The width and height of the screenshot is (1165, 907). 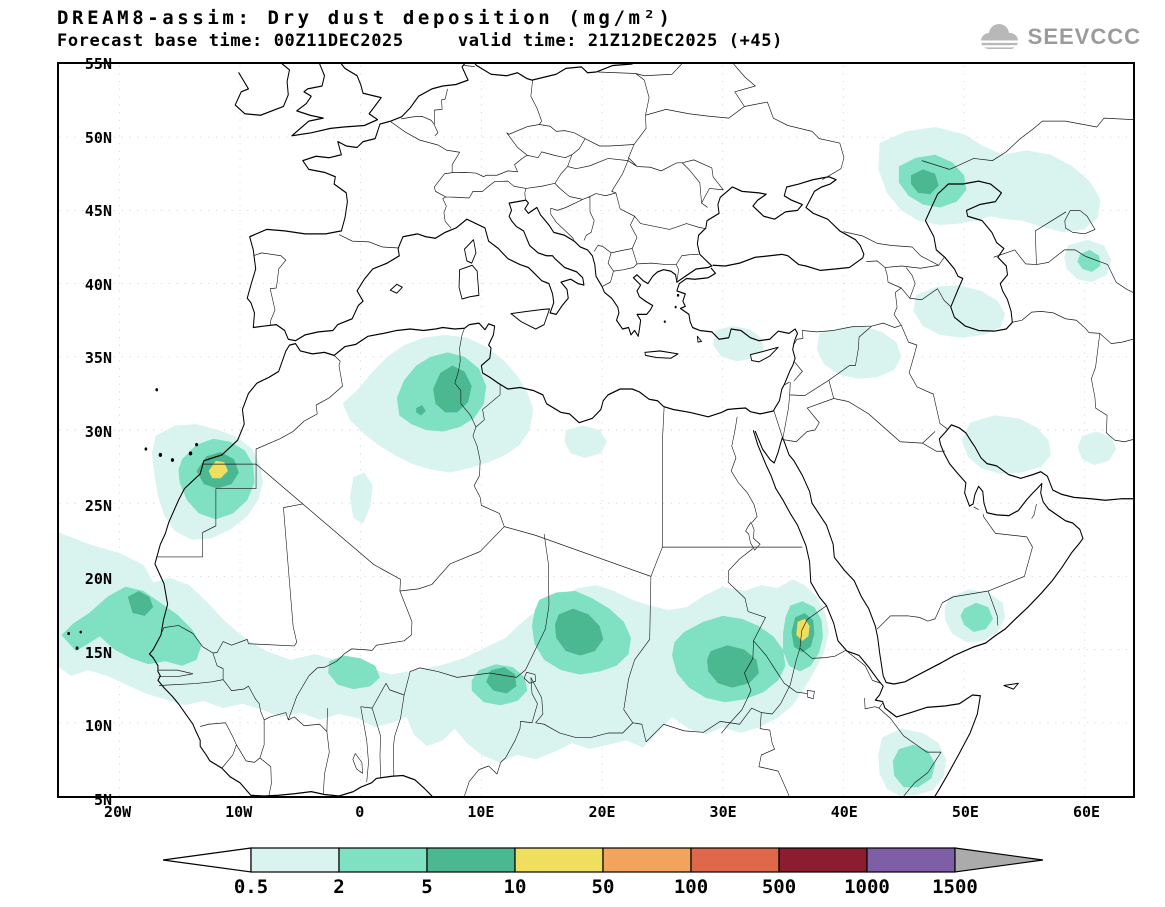 What do you see at coordinates (867, 887) in the screenshot?
I see `colorbar-label-1000: 1000` at bounding box center [867, 887].